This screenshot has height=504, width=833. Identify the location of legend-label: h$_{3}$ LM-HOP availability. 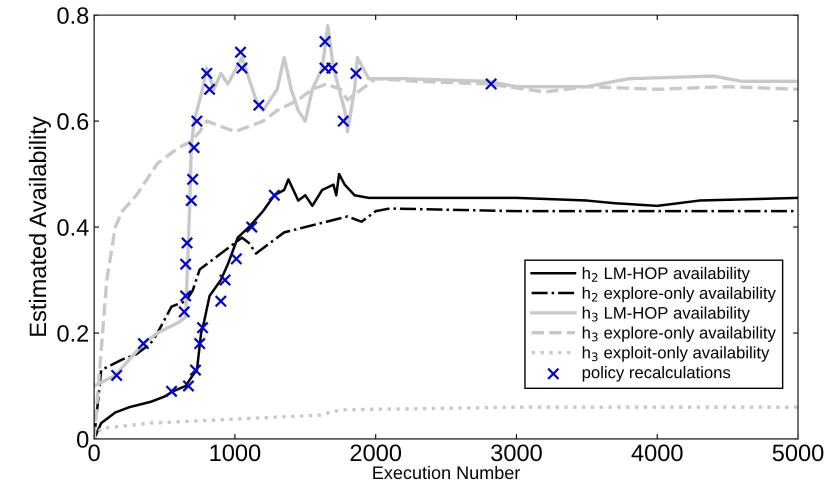
(666, 314).